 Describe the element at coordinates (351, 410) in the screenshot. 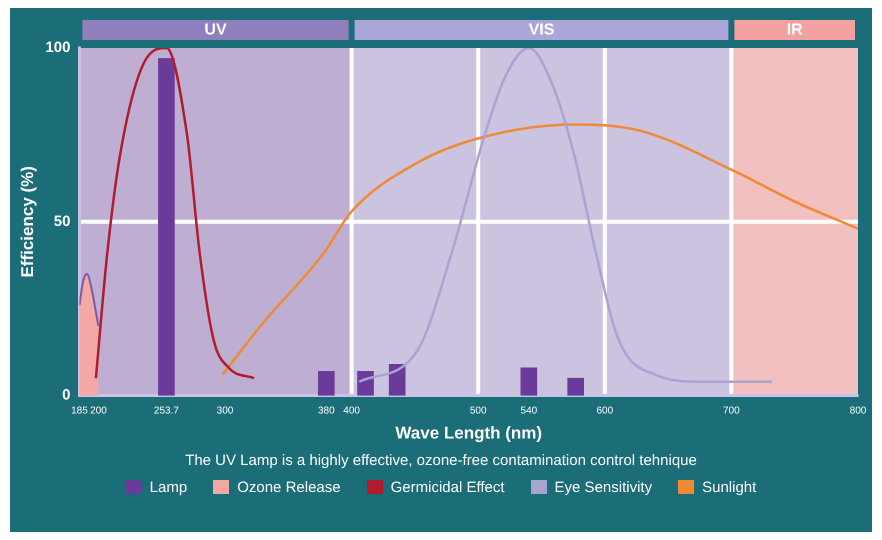

I see `x-tick-label: 400` at that location.